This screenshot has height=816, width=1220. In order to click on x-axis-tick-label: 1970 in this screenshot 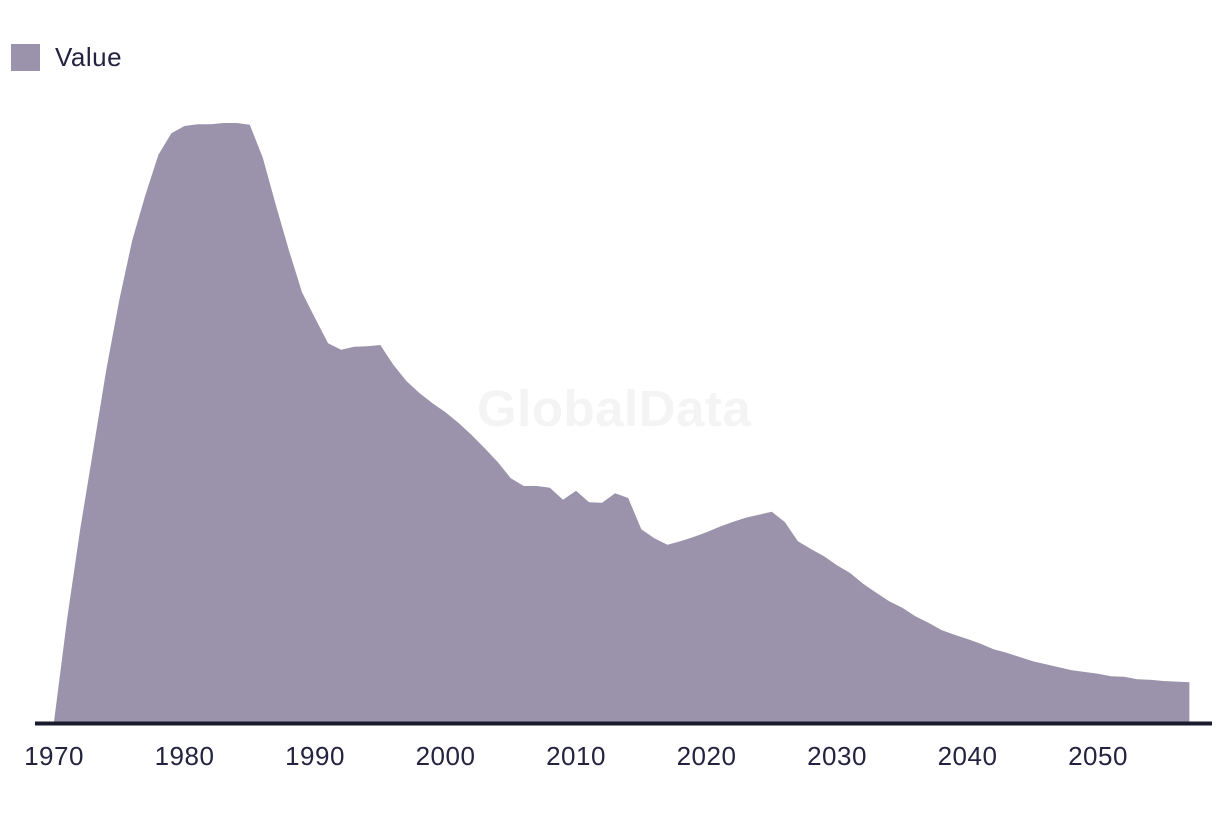, I will do `click(54, 756)`.